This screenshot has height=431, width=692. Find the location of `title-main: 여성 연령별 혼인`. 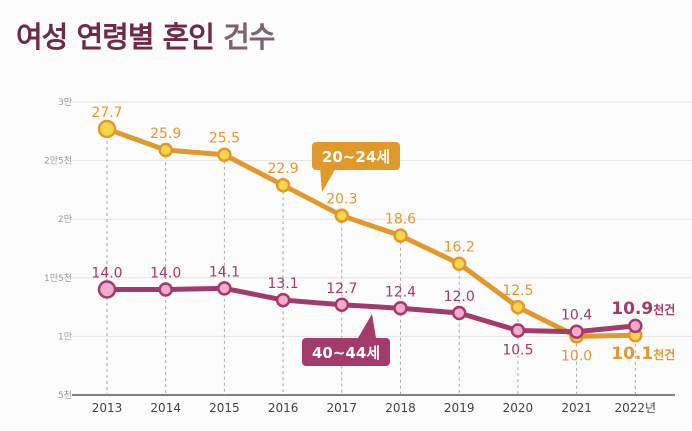

title-main: 여성 연령별 혼인 is located at coordinates (115, 37).